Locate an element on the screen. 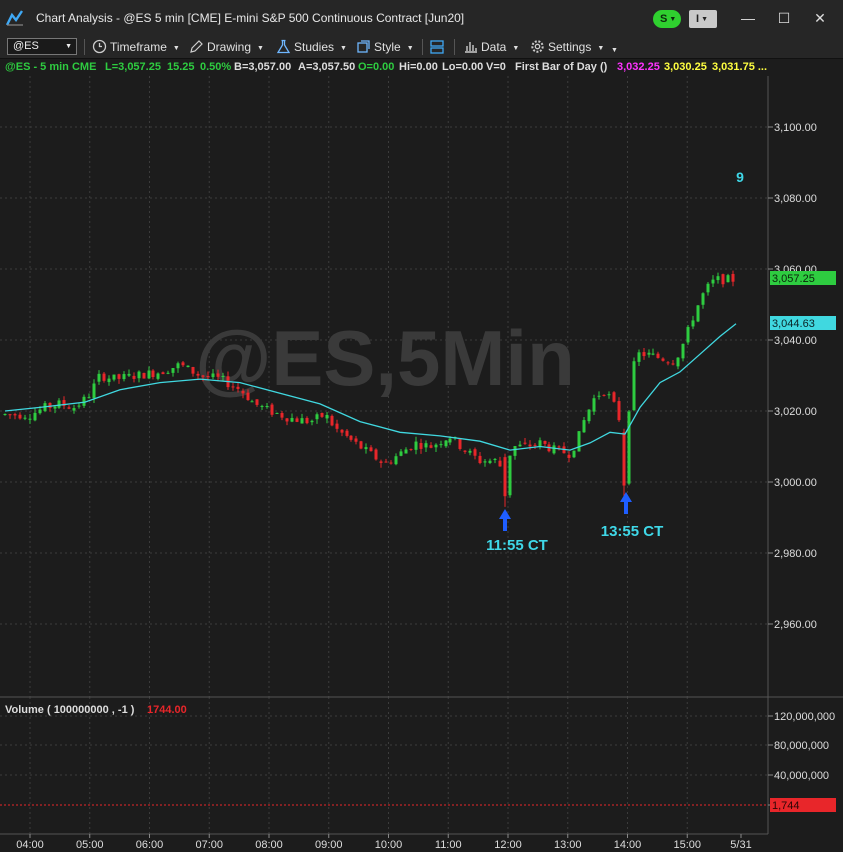 The width and height of the screenshot is (843, 852). volume-tick-label: 80,000,000 is located at coordinates (801, 746).